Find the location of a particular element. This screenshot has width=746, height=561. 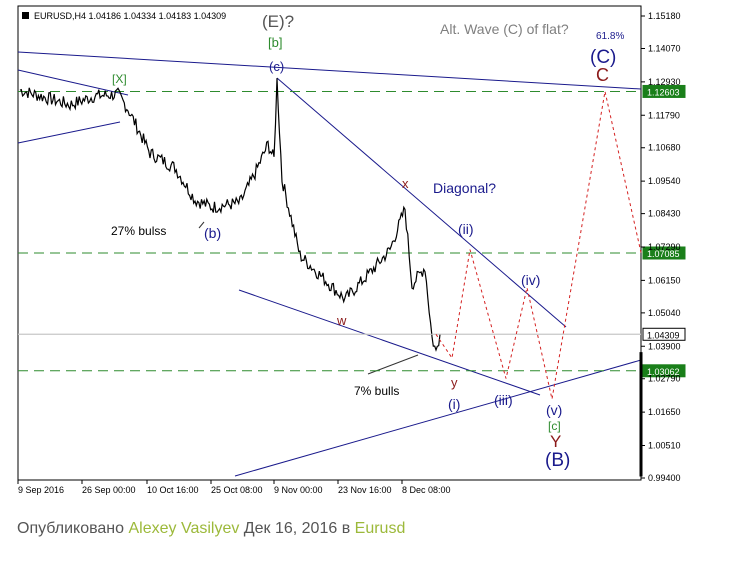

wave-label-12: (v) is located at coordinates (554, 410).